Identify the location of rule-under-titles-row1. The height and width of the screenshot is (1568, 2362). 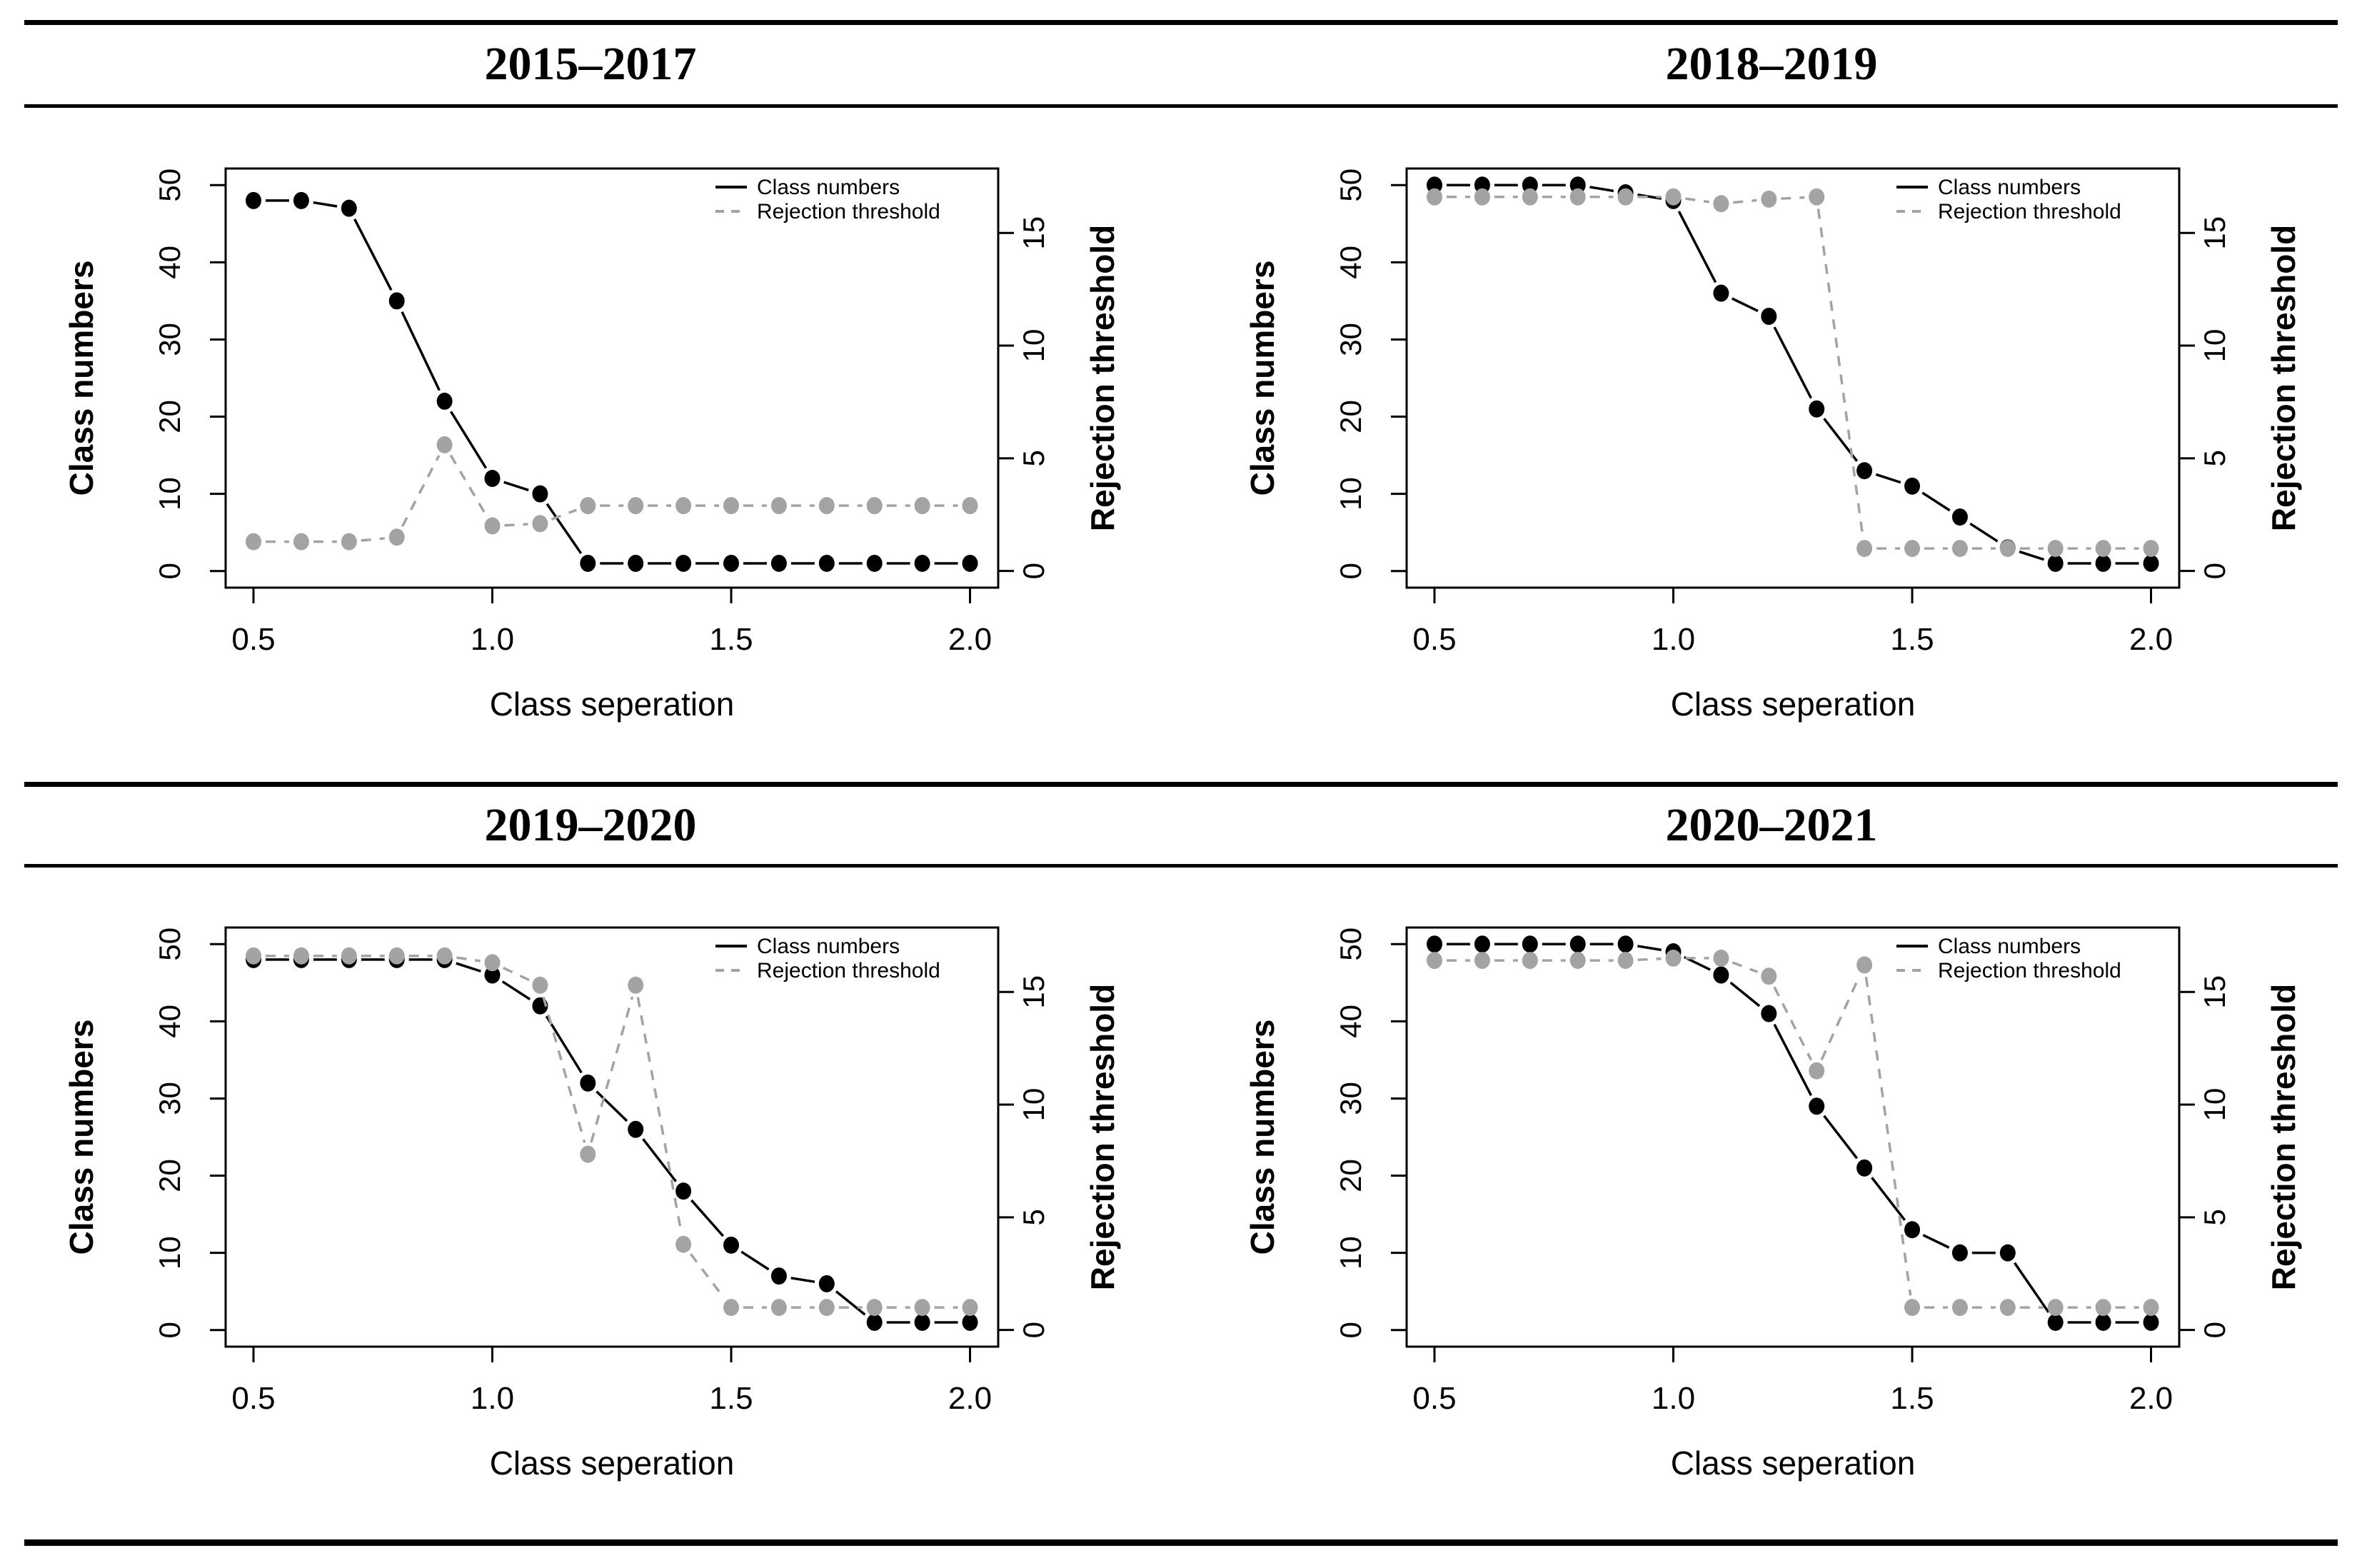
(1181, 106).